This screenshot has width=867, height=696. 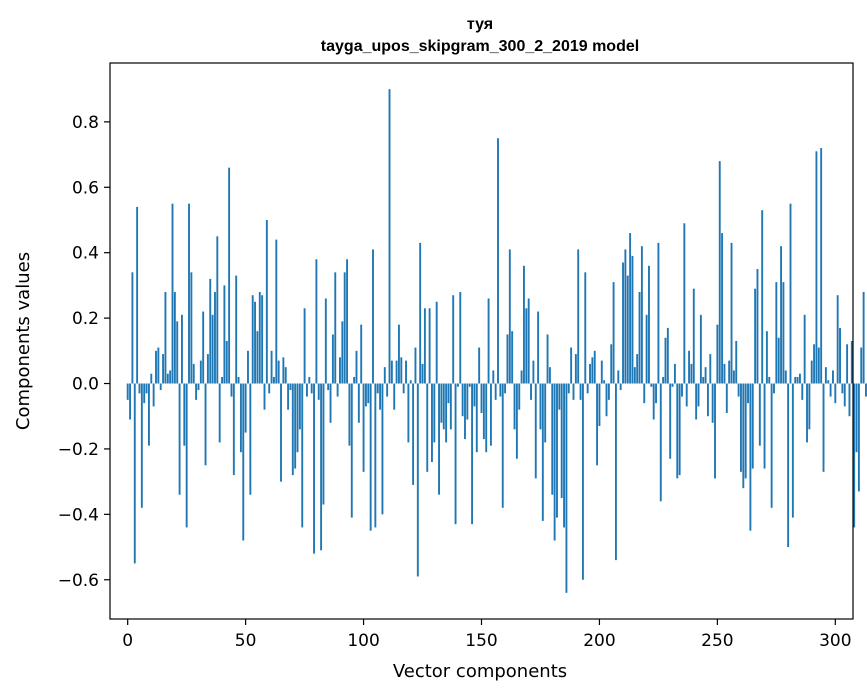 I want to click on y-tick-label: 0.0, so click(x=85, y=385).